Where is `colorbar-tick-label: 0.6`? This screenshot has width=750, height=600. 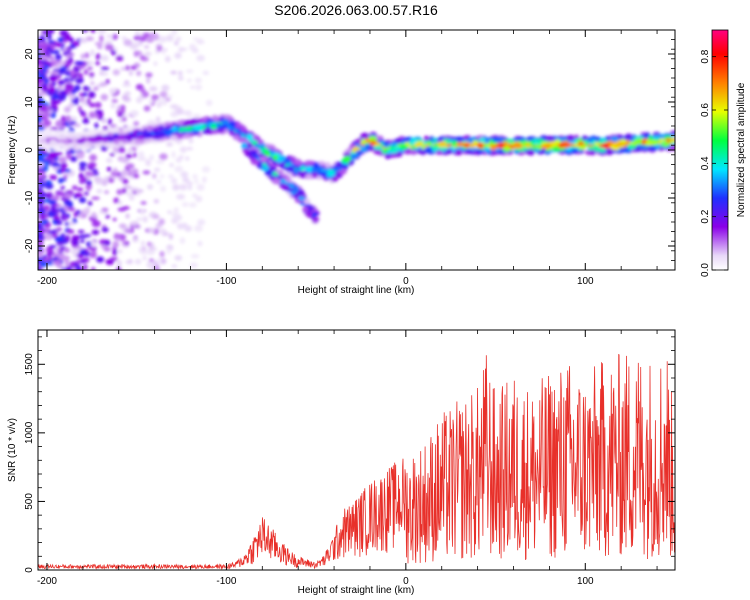
colorbar-tick-label: 0.6 is located at coordinates (705, 110).